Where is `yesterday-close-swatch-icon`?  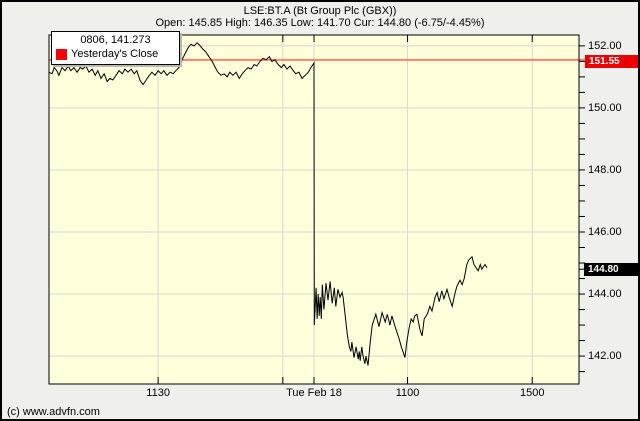 yesterday-close-swatch-icon is located at coordinates (61, 54).